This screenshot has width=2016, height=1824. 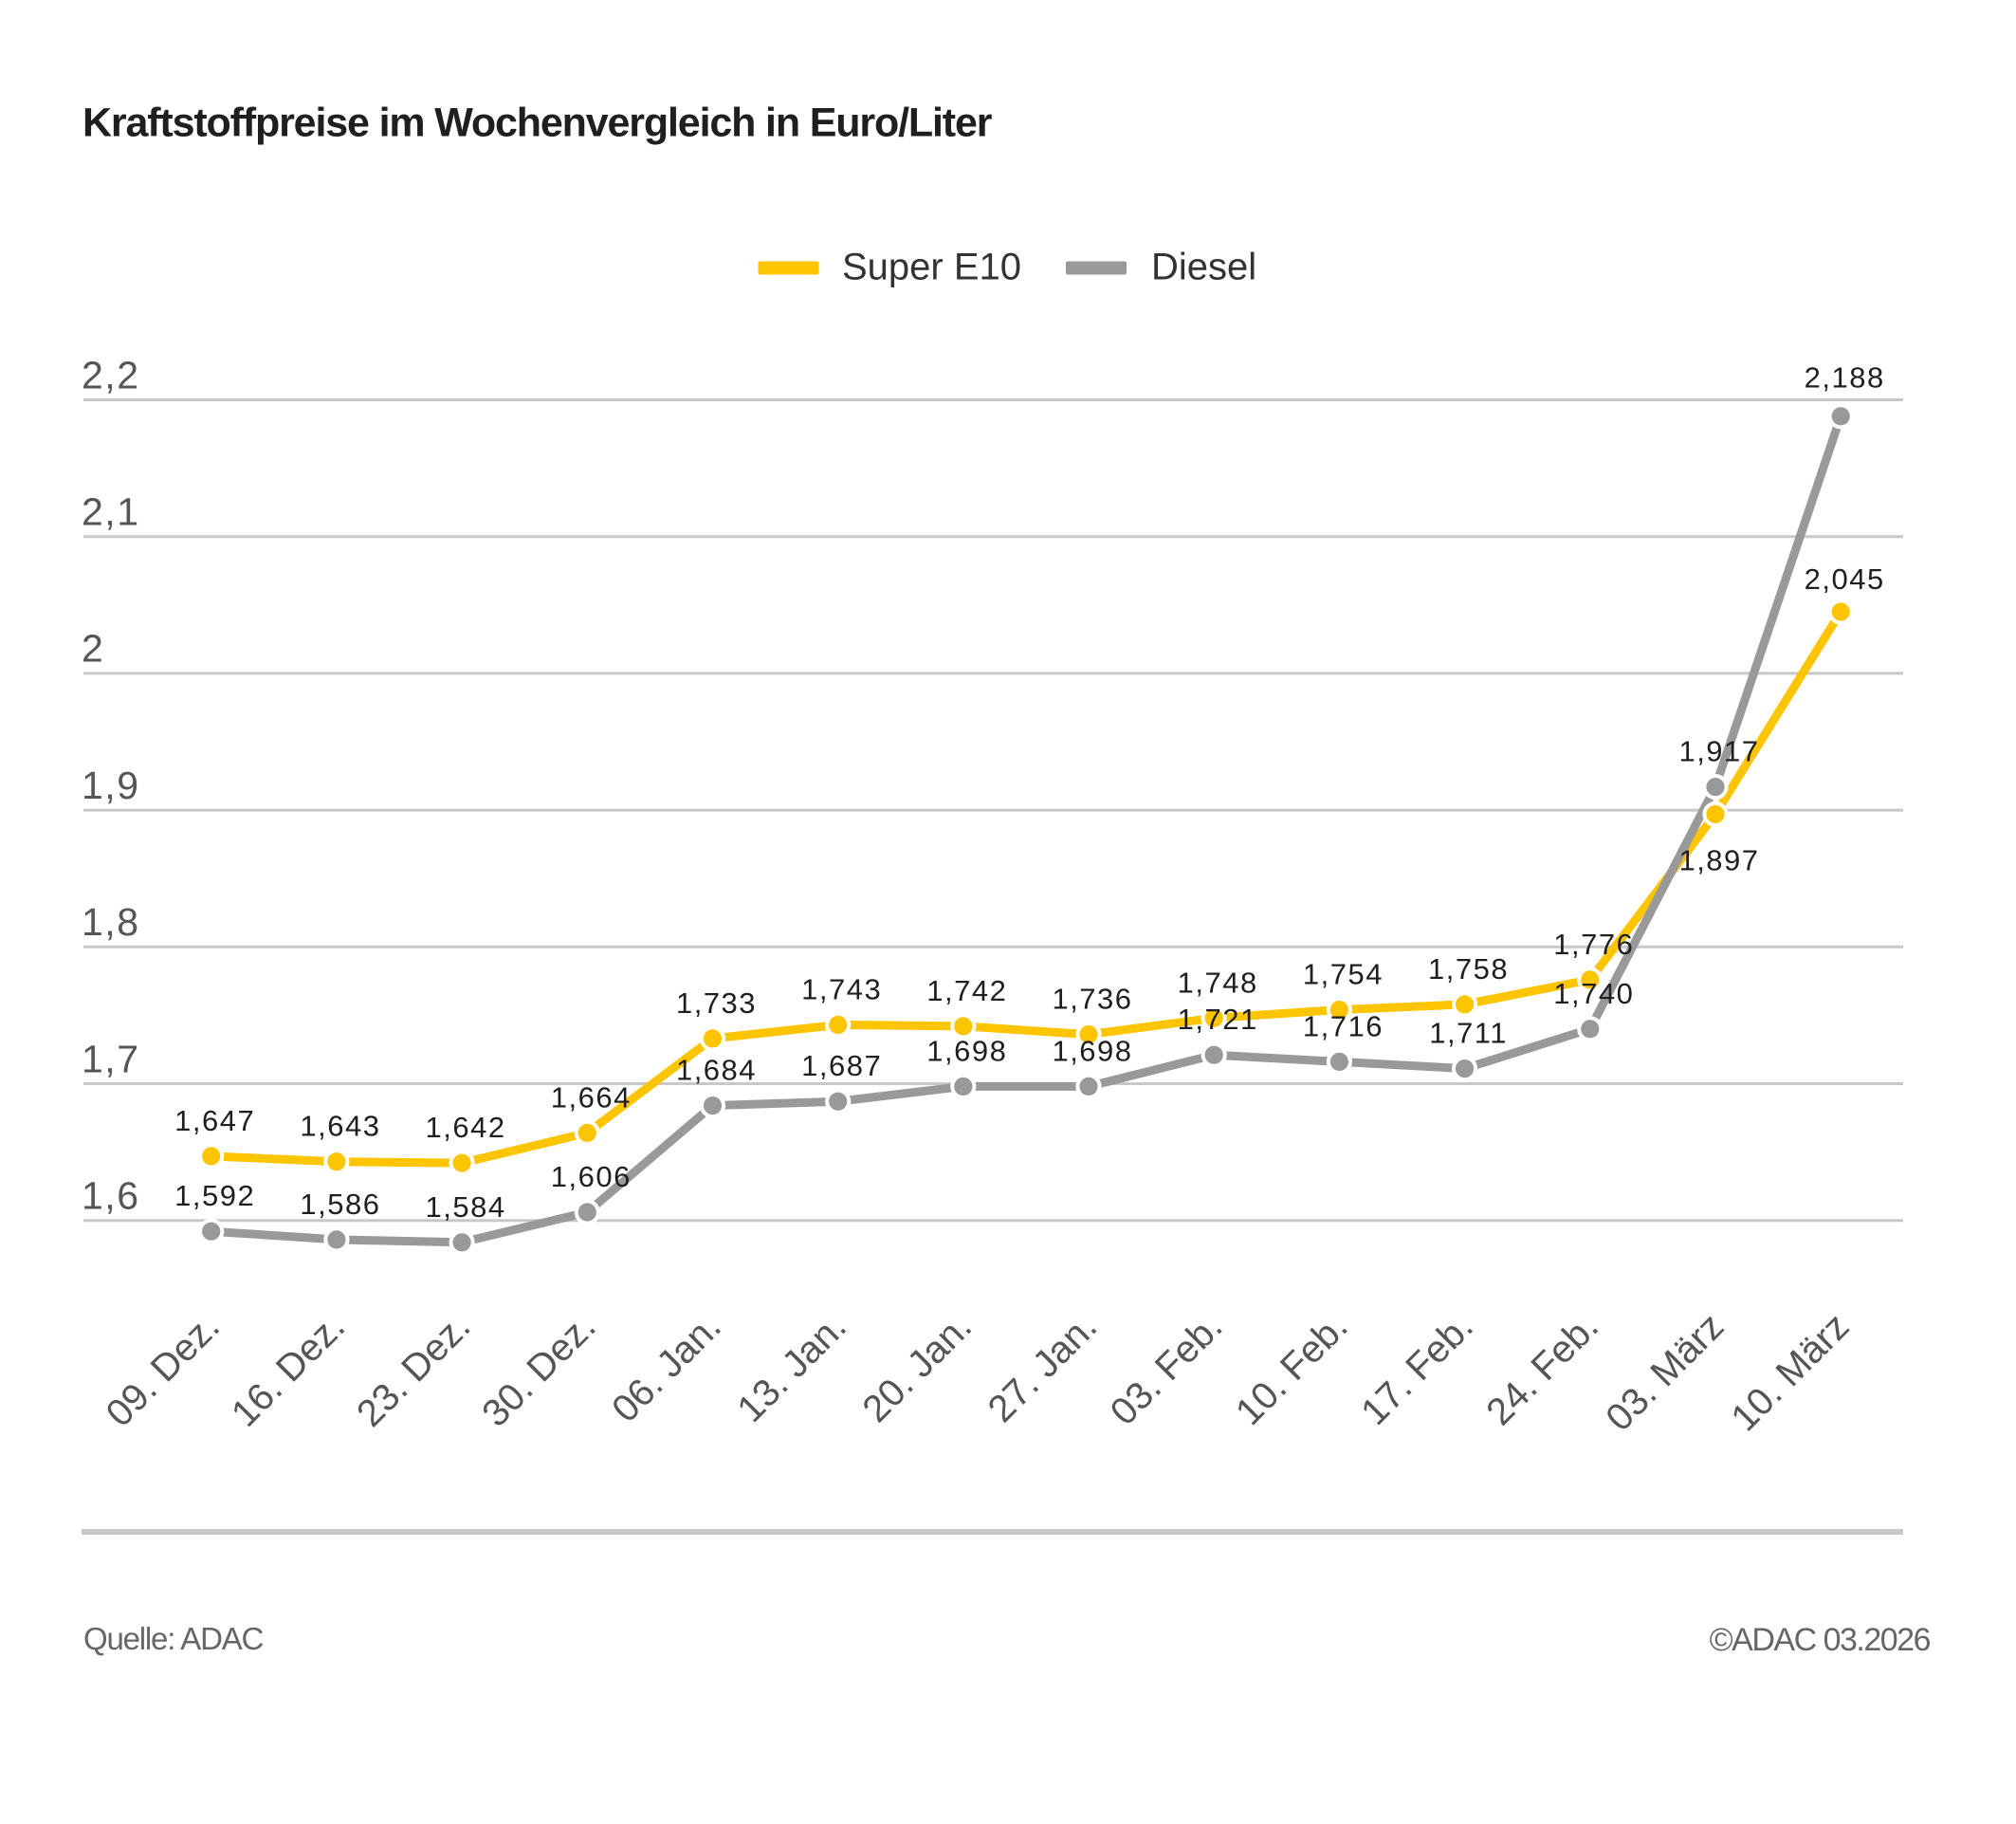 What do you see at coordinates (716, 1003) in the screenshot?
I see `svg-text: 1,733` at bounding box center [716, 1003].